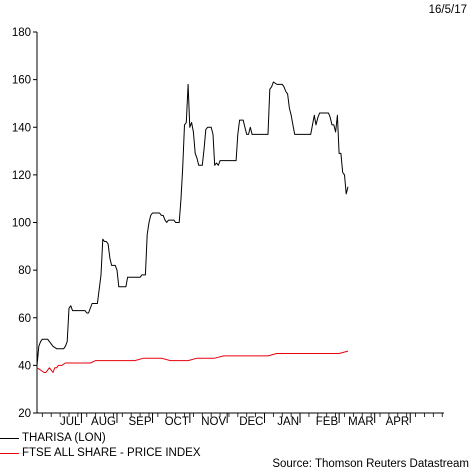  What do you see at coordinates (103, 422) in the screenshot?
I see `x-tick-label: AUG` at bounding box center [103, 422].